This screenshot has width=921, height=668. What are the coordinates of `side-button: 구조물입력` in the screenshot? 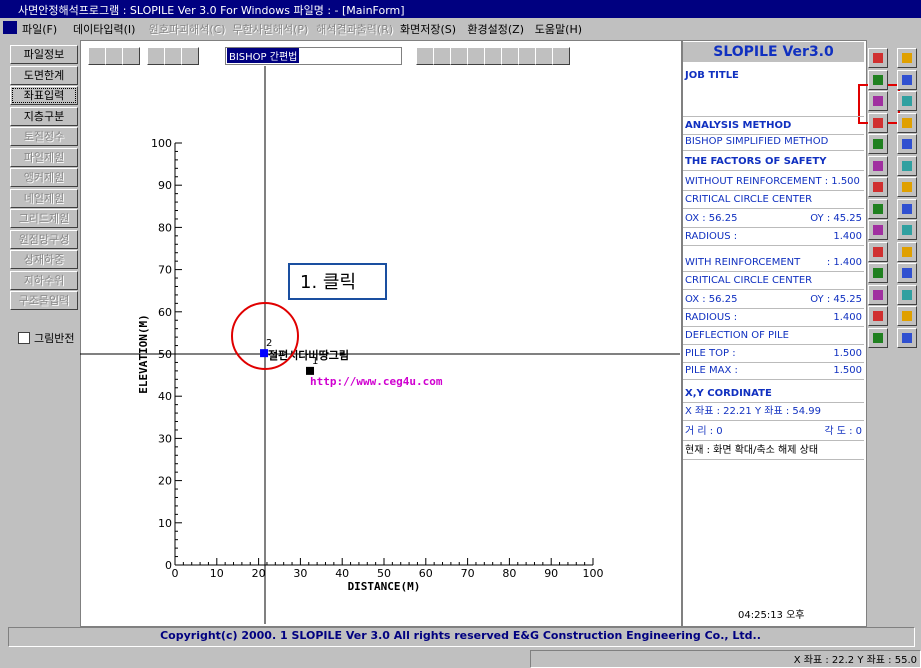 It's located at (44, 300).